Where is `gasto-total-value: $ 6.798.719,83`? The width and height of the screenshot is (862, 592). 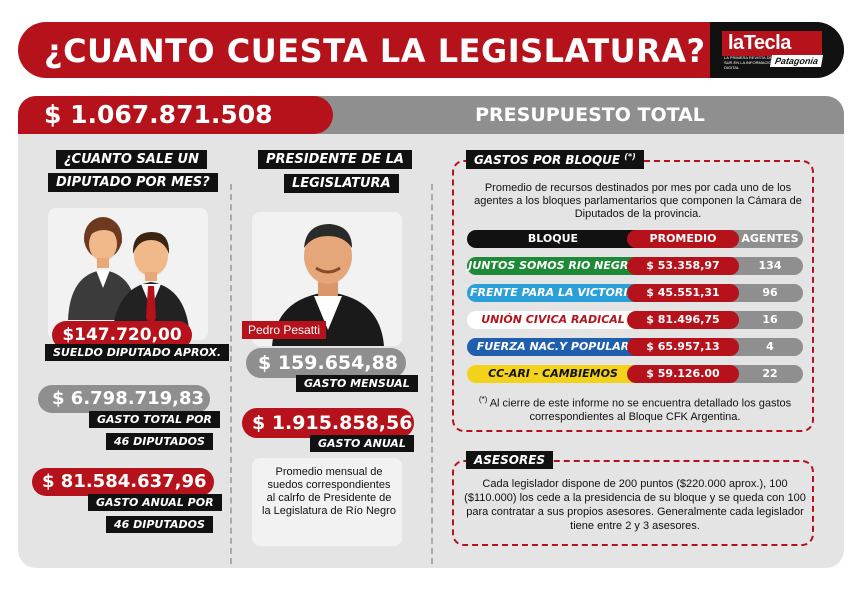 gasto-total-value: $ 6.798.719,83 is located at coordinates (124, 399).